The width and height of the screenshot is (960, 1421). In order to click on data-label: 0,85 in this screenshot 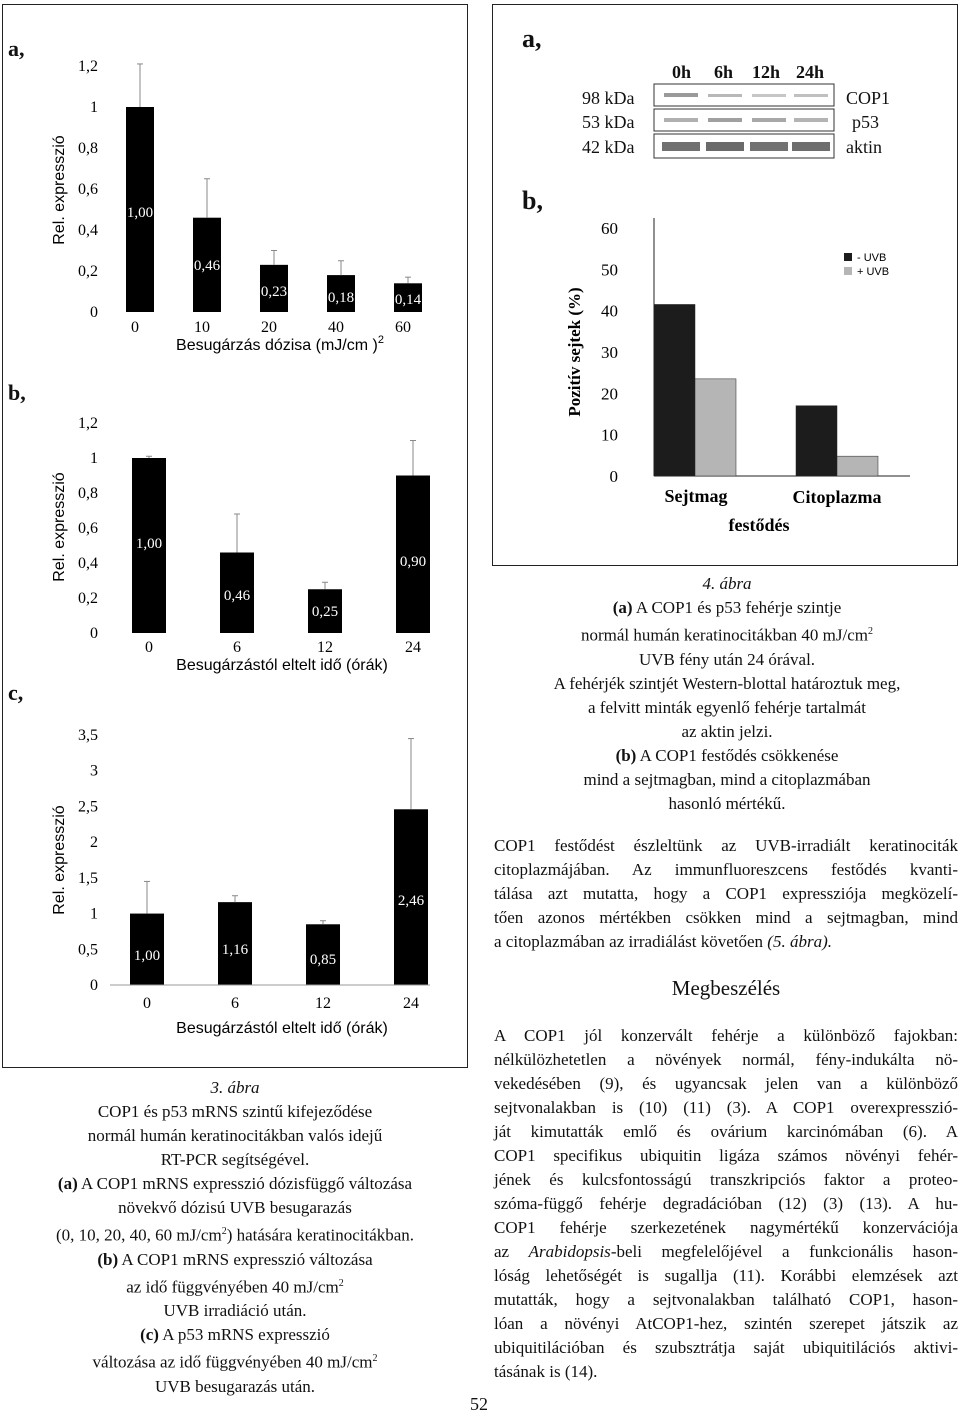, I will do `click(323, 960)`.